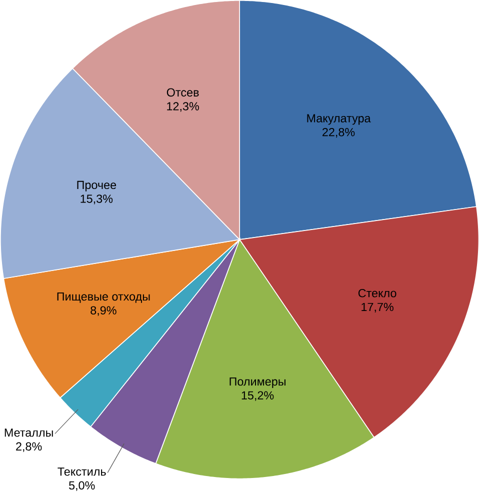  Describe the element at coordinates (339, 119) in the screenshot. I see `slice-label: Макулатура` at that location.